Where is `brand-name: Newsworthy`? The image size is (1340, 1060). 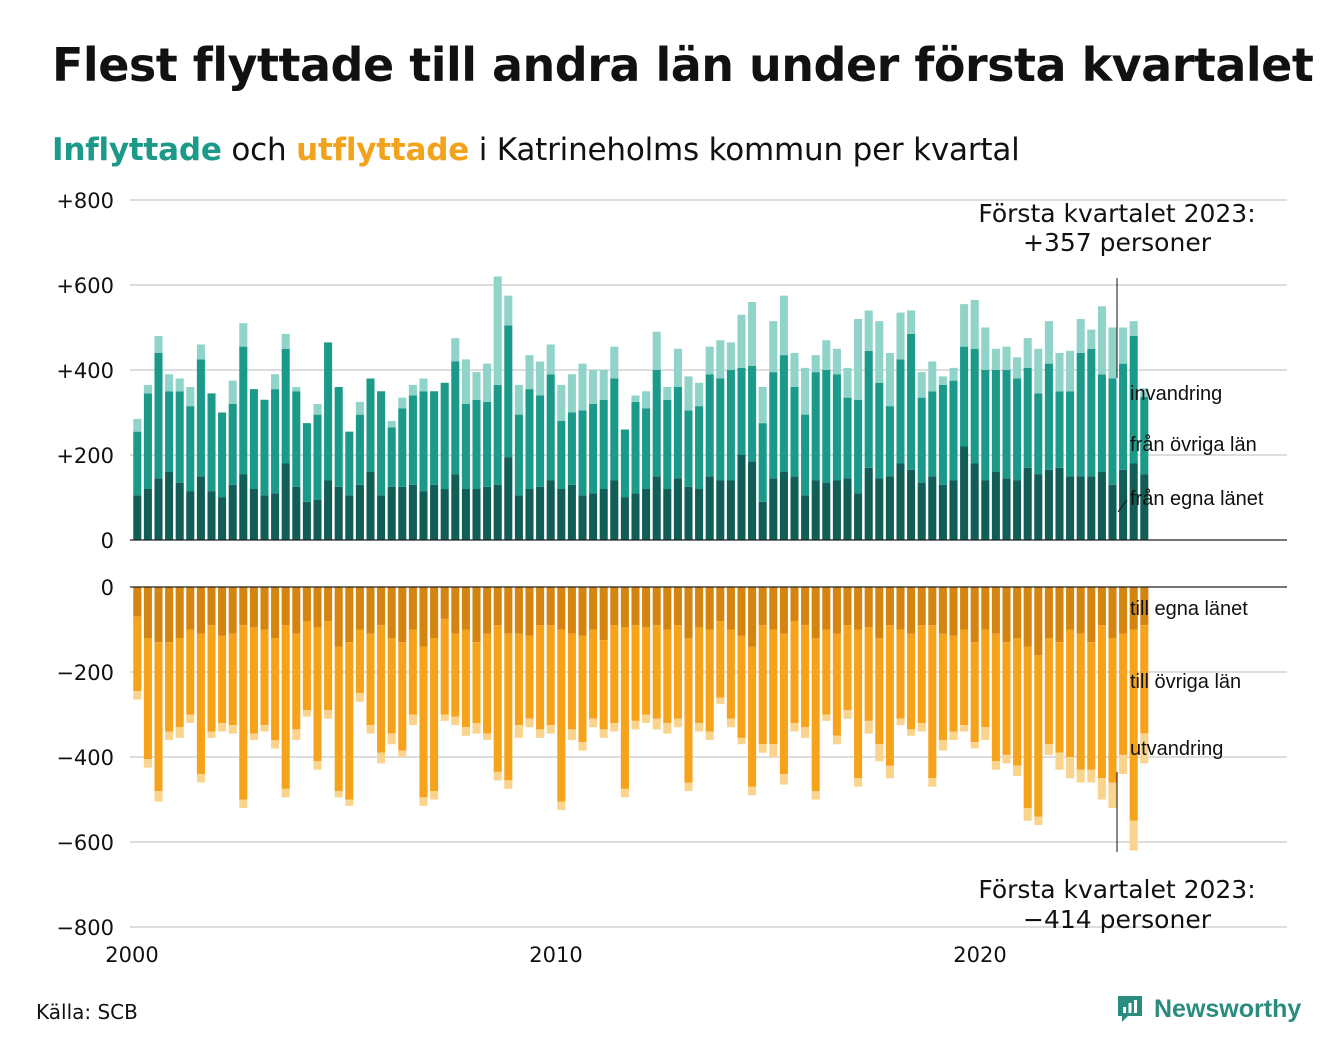 brand-name: Newsworthy is located at coordinates (1228, 1008).